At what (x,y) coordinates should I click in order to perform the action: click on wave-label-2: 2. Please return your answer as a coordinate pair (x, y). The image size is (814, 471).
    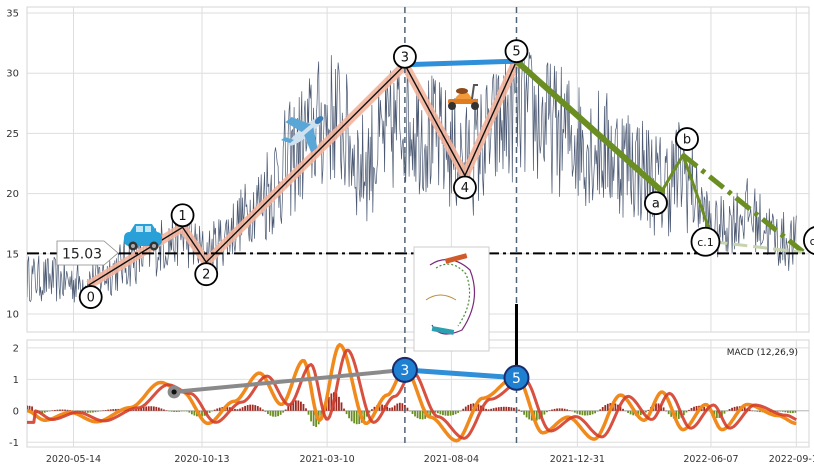
    Looking at the image, I should click on (206, 274).